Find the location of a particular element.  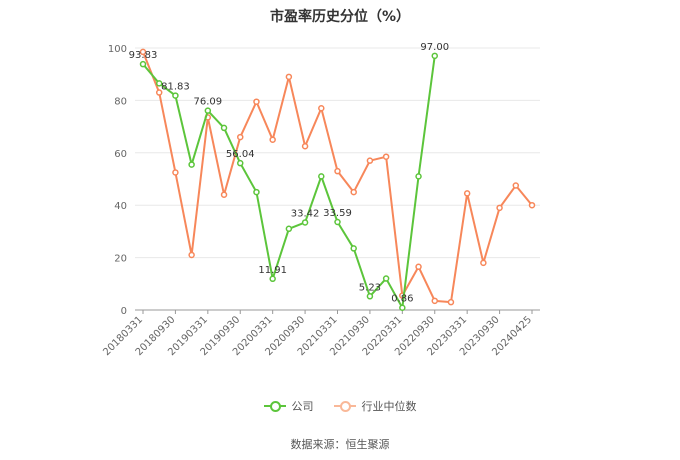

y-tick-label: 100 is located at coordinates (117, 49).